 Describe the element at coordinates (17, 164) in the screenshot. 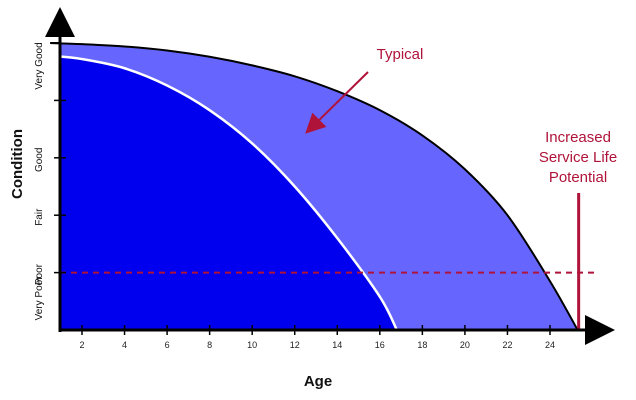

I see `y-axis-title: Condition` at that location.